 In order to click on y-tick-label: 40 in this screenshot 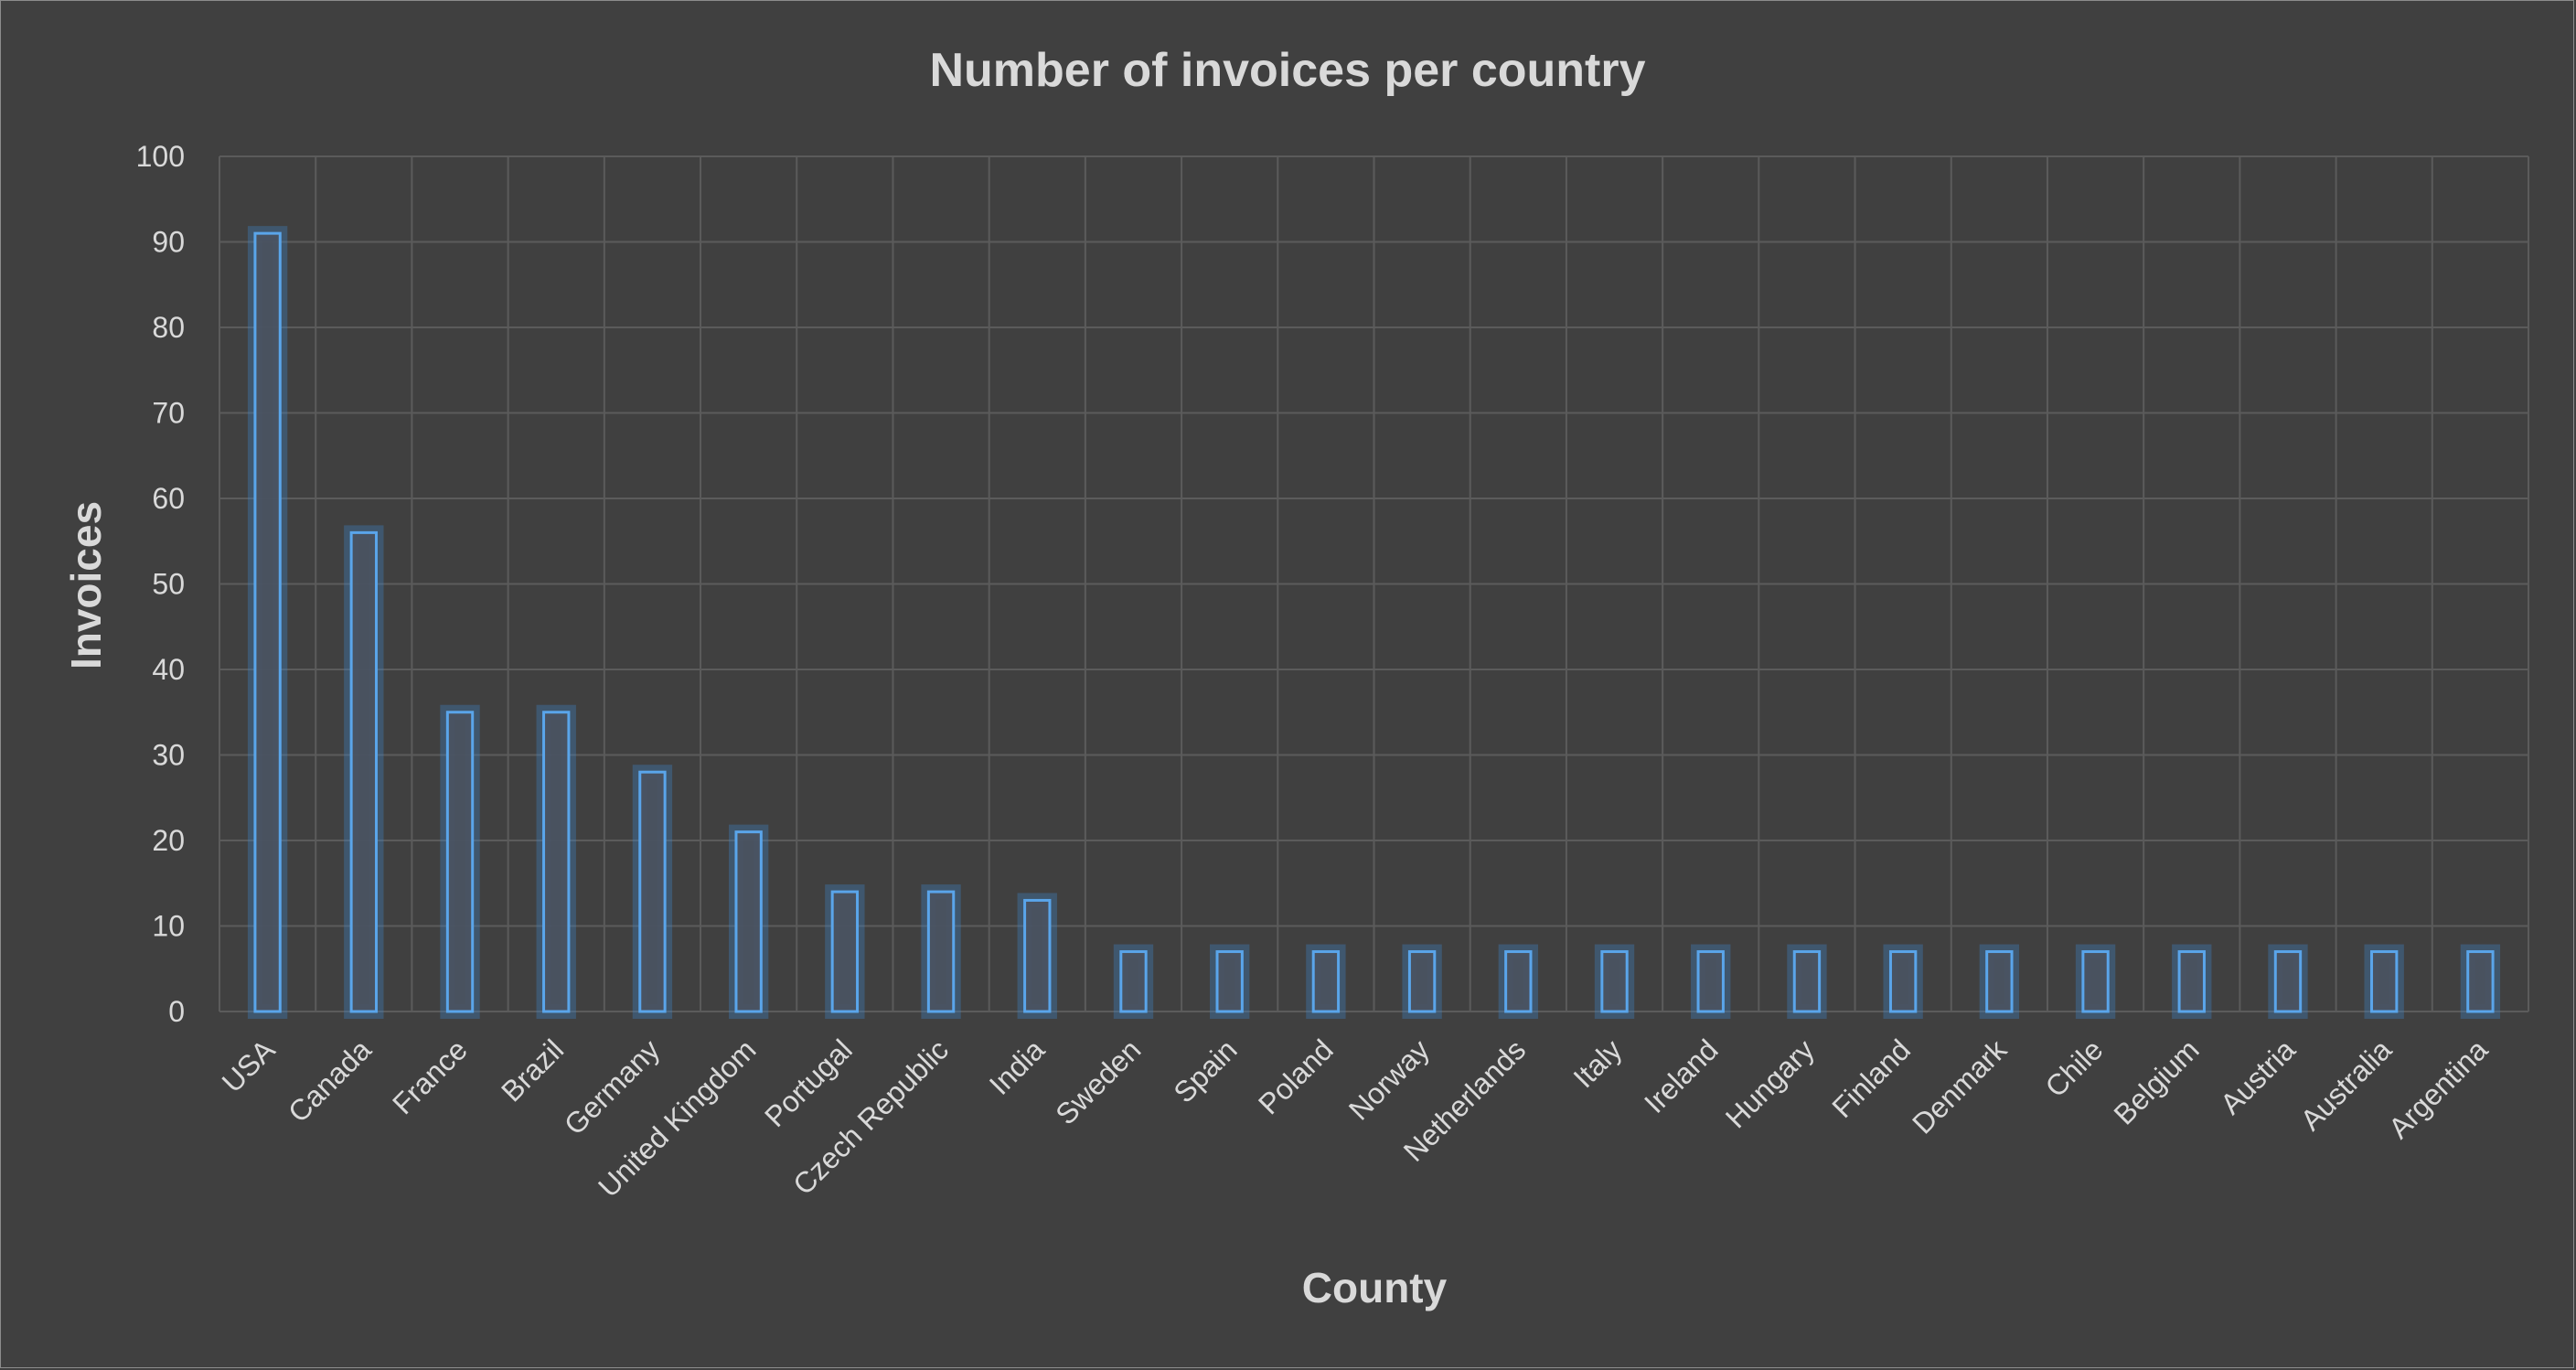, I will do `click(168, 669)`.